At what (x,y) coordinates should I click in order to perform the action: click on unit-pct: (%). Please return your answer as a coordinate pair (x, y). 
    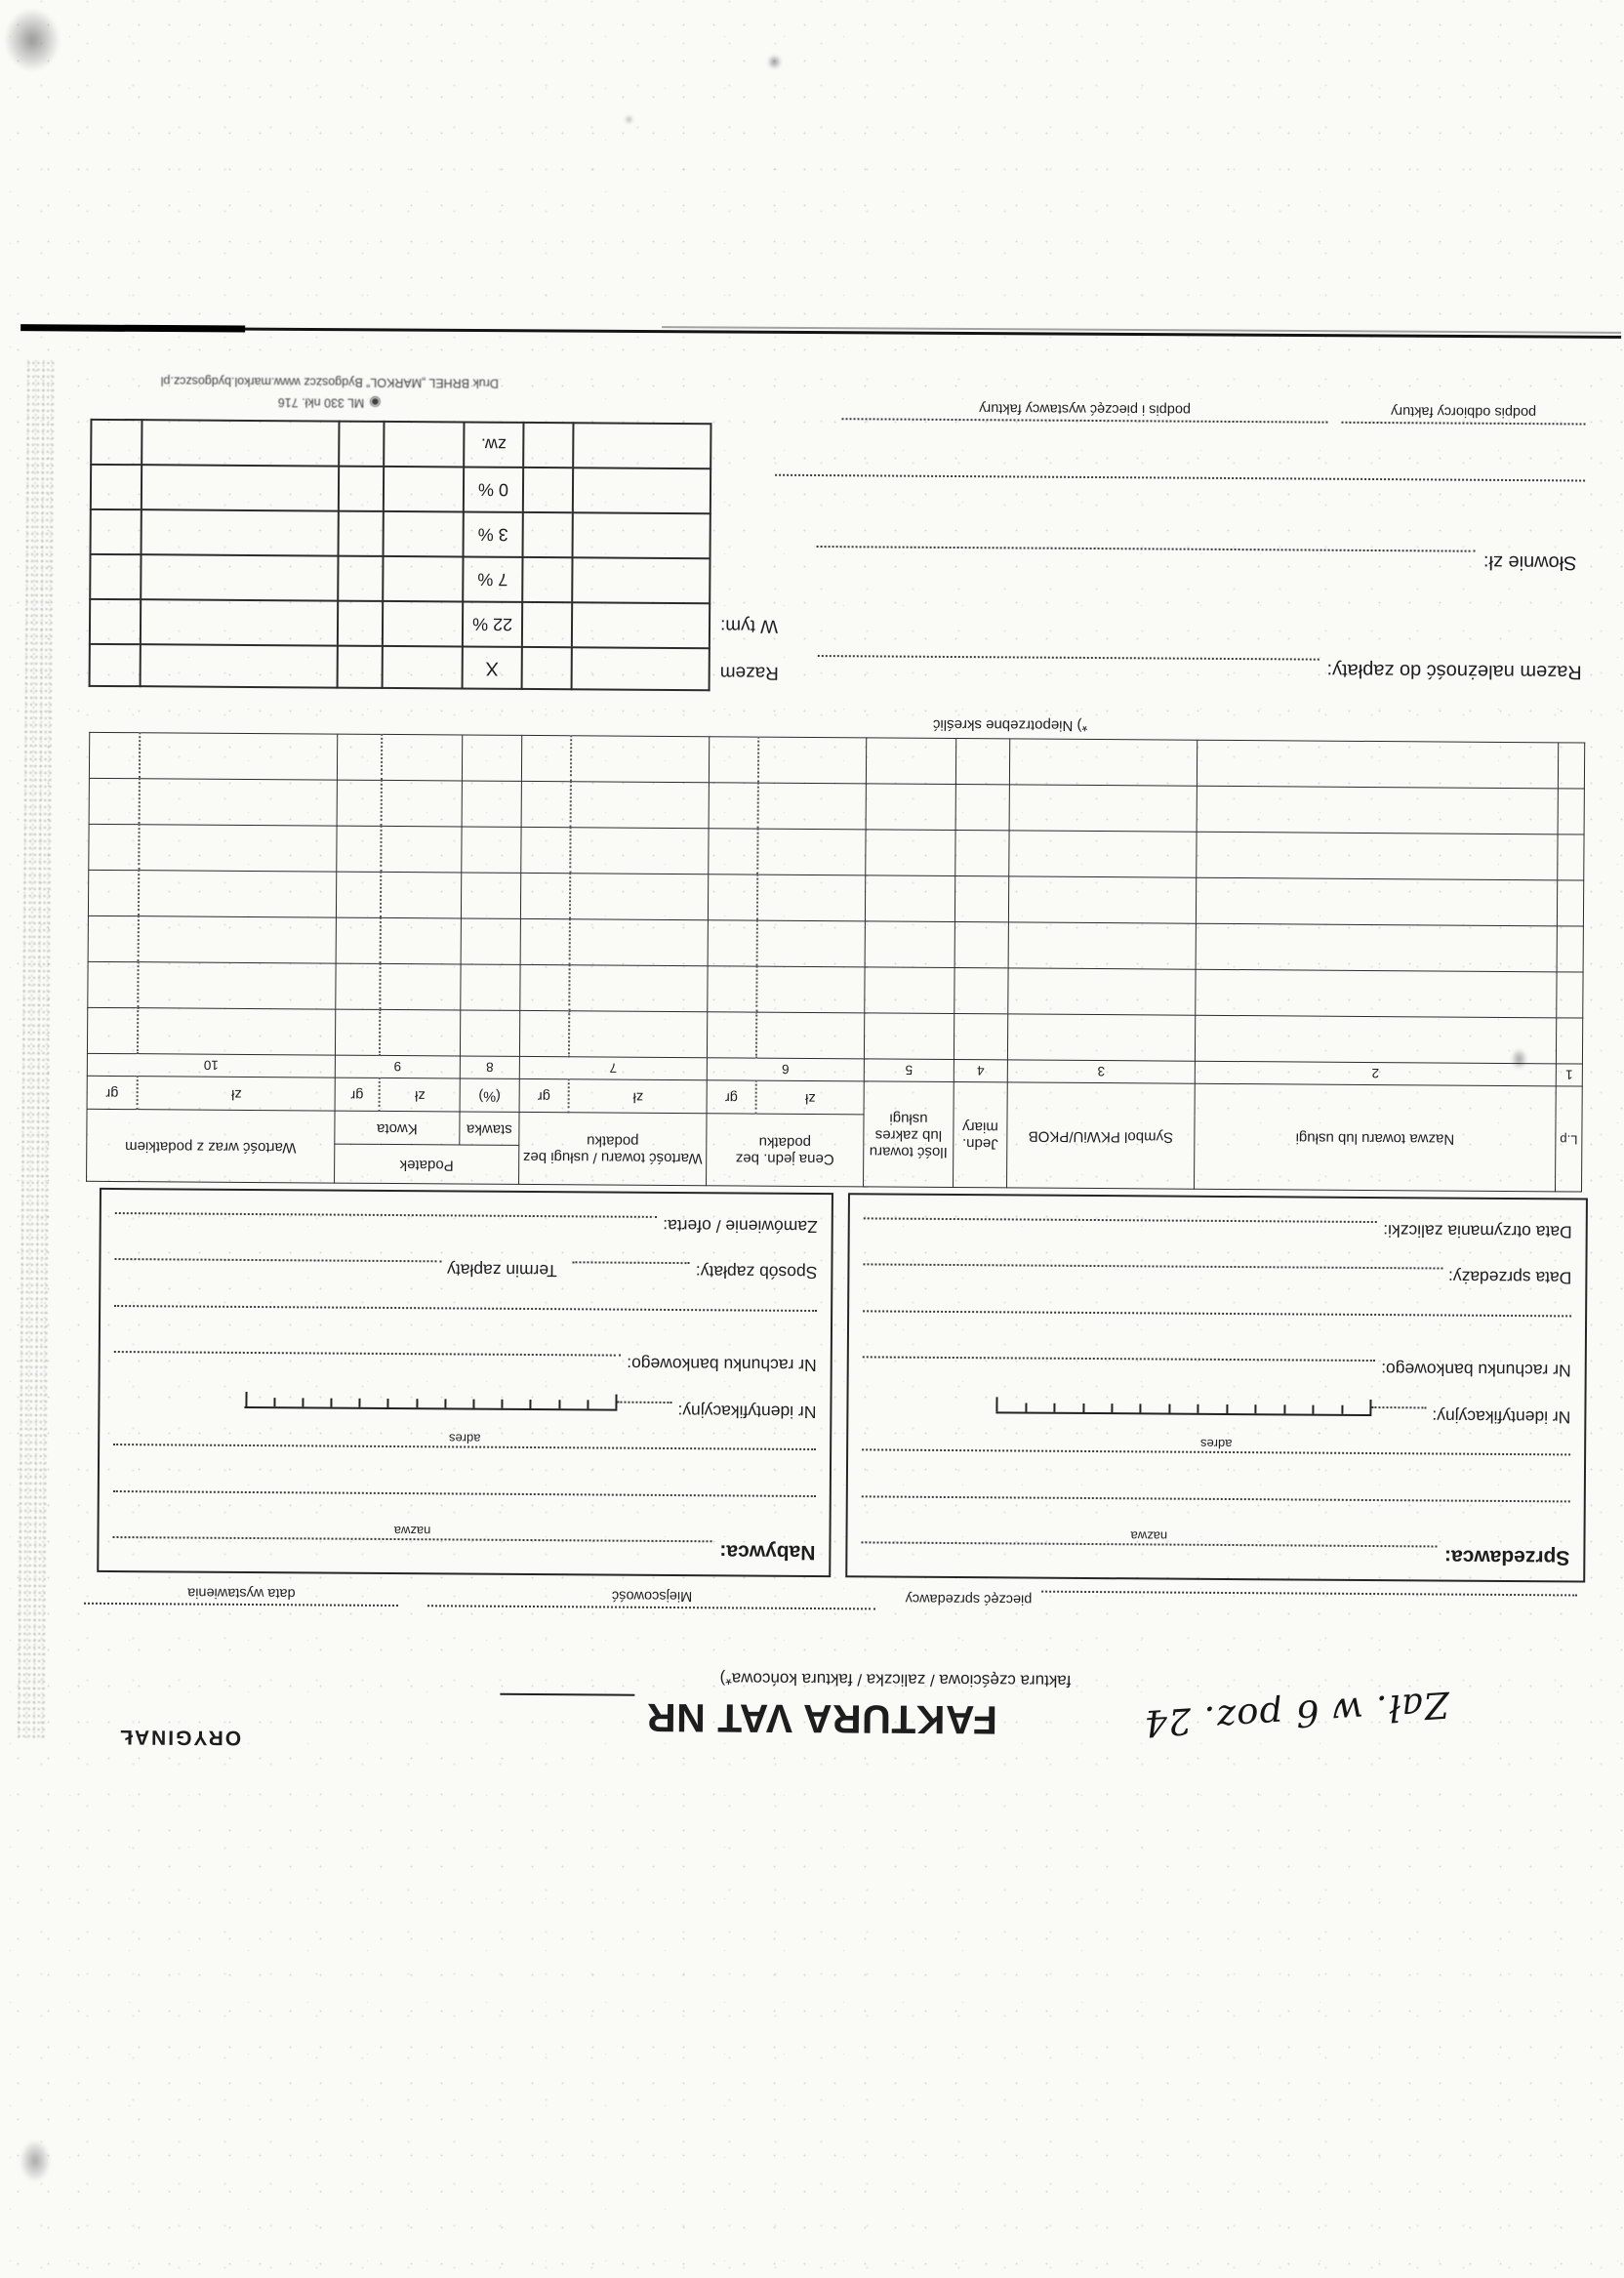
    Looking at the image, I should click on (490, 1095).